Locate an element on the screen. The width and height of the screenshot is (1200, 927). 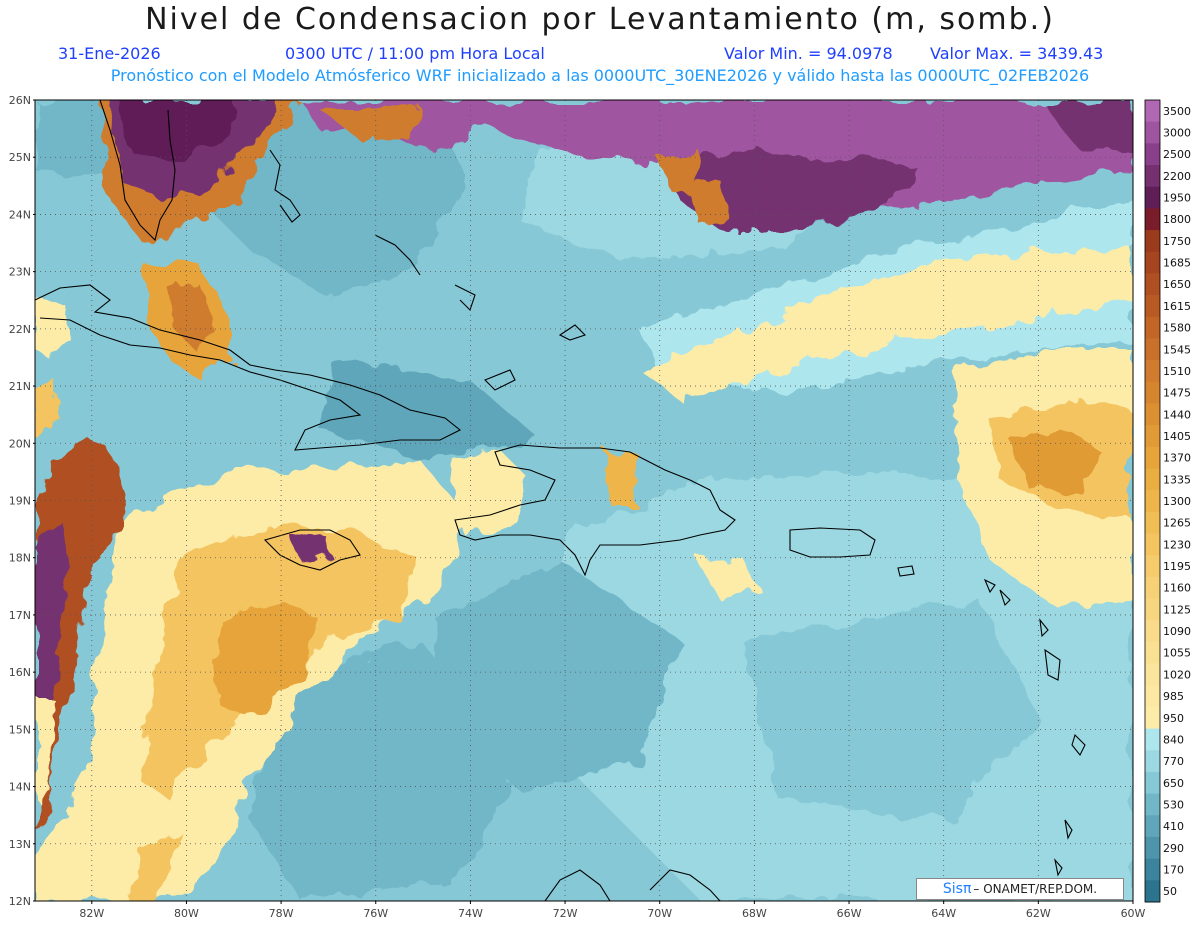
lat-tick-label: 26N is located at coordinates (20, 100).